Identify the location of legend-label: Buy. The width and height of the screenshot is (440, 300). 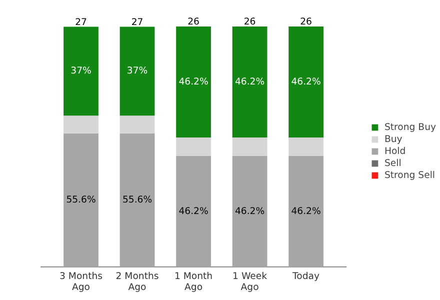
(394, 139).